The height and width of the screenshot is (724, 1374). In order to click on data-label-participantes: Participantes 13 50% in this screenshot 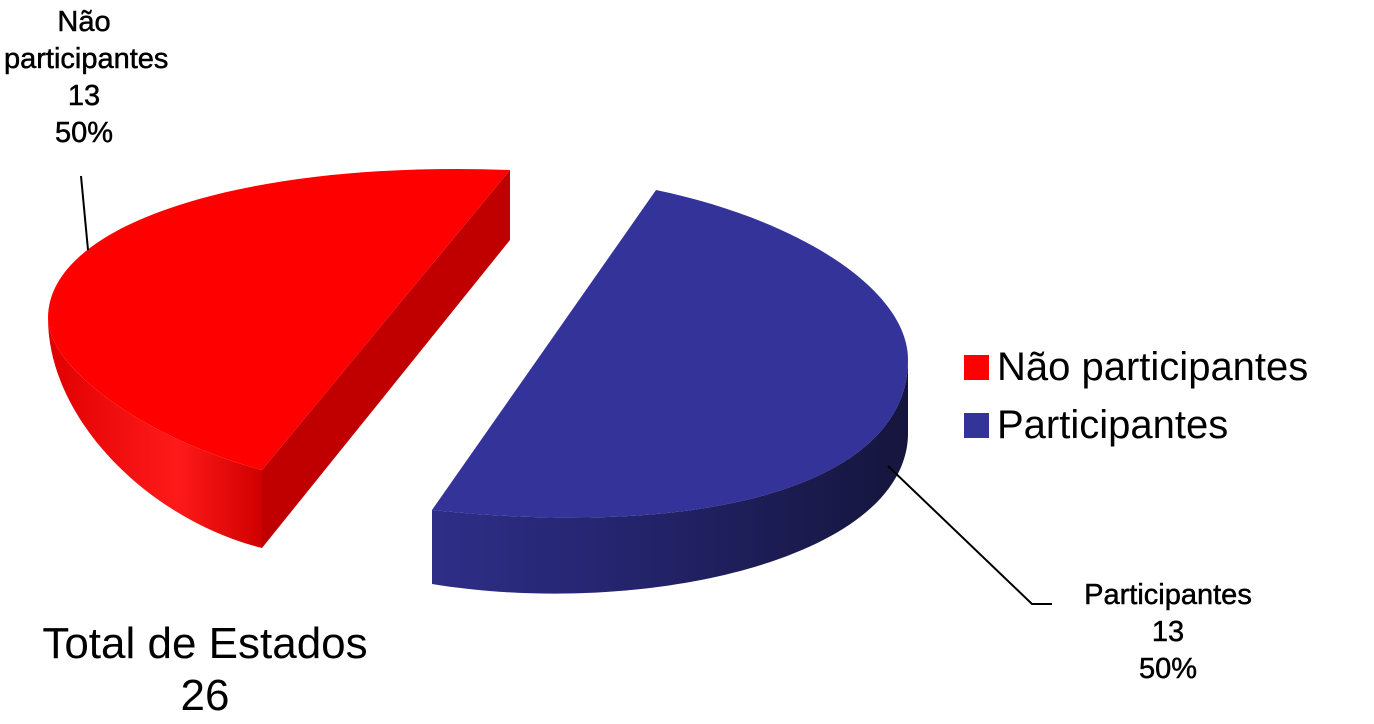, I will do `click(1168, 632)`.